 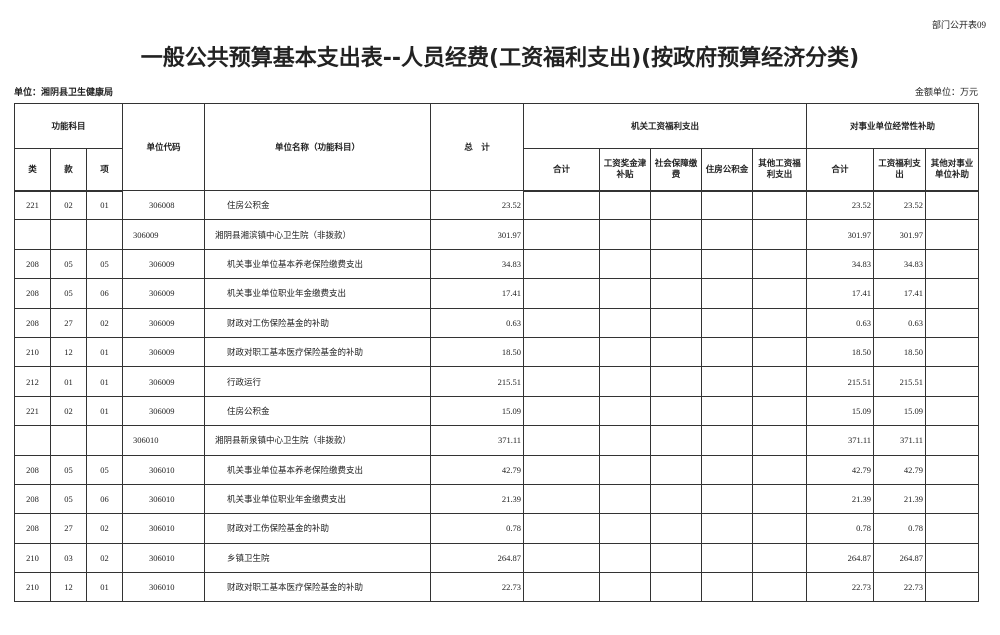 What do you see at coordinates (840, 499) in the screenshot?
I see `cell-inst-total: 21.39` at bounding box center [840, 499].